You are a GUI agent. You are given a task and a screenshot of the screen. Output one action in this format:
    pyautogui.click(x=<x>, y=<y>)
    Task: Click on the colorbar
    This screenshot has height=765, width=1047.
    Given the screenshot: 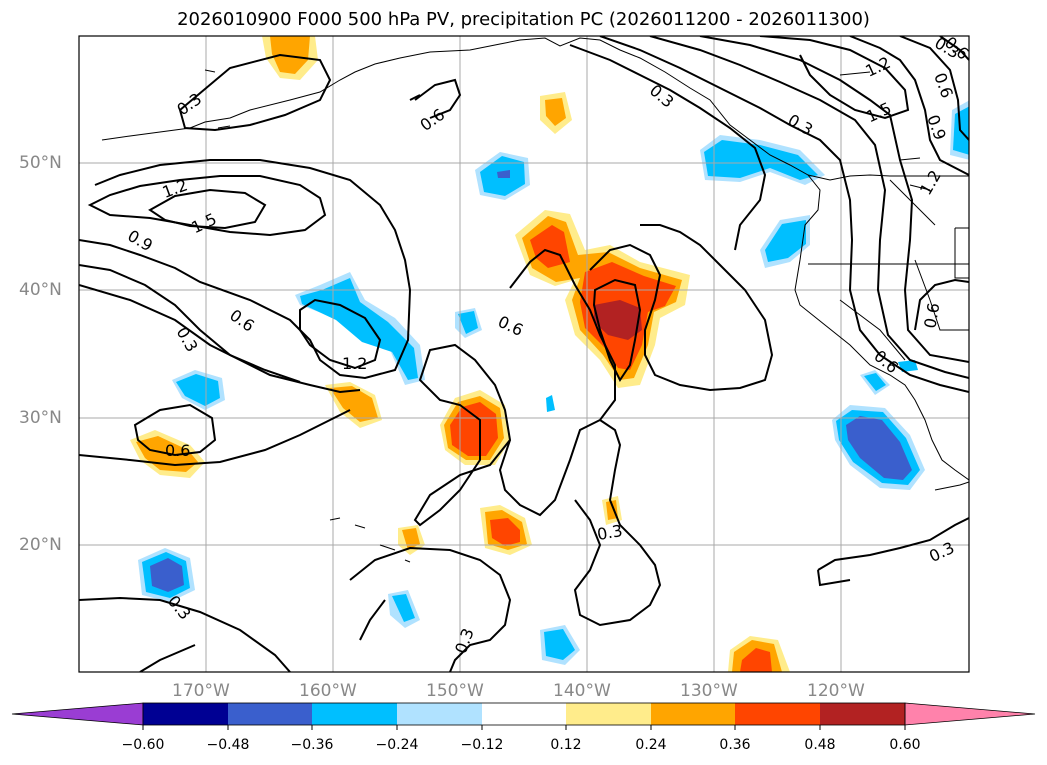 What is the action you would take?
    pyautogui.click(x=523, y=716)
    